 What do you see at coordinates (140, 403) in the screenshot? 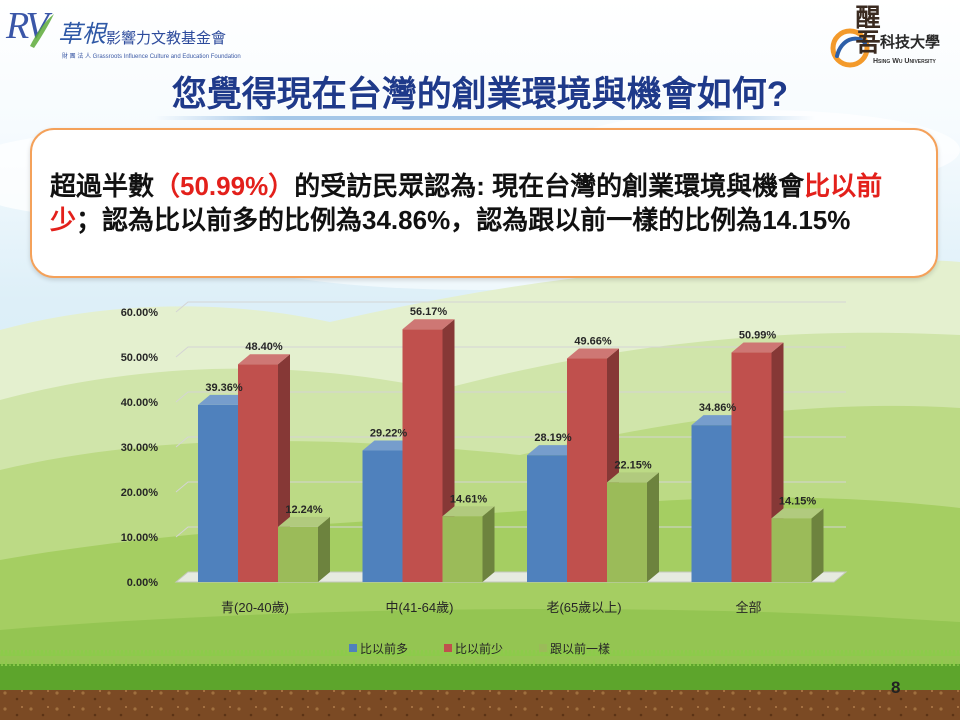
I see `y-tick-label: 40.00%` at bounding box center [140, 403].